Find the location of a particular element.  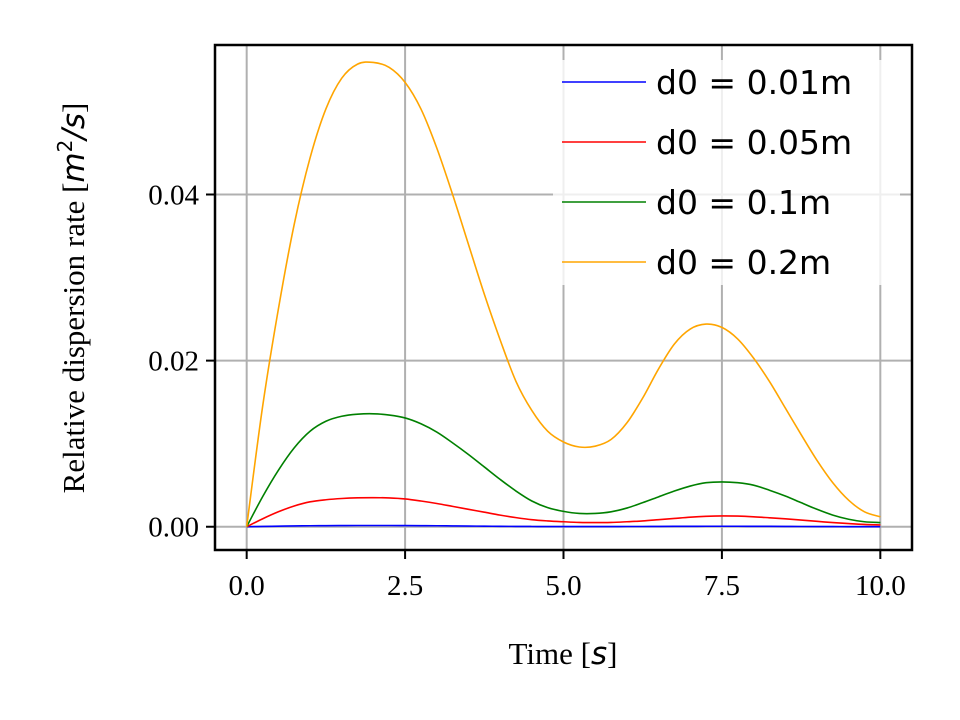

x-tick-label: 0.0 is located at coordinates (247, 586).